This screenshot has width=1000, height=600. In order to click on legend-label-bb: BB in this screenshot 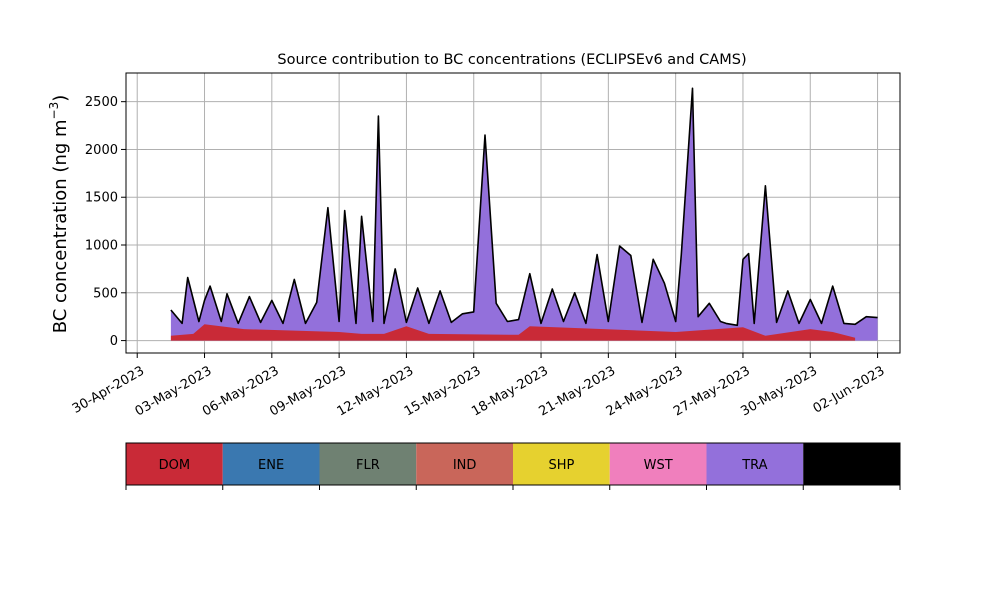, I will do `click(852, 465)`.